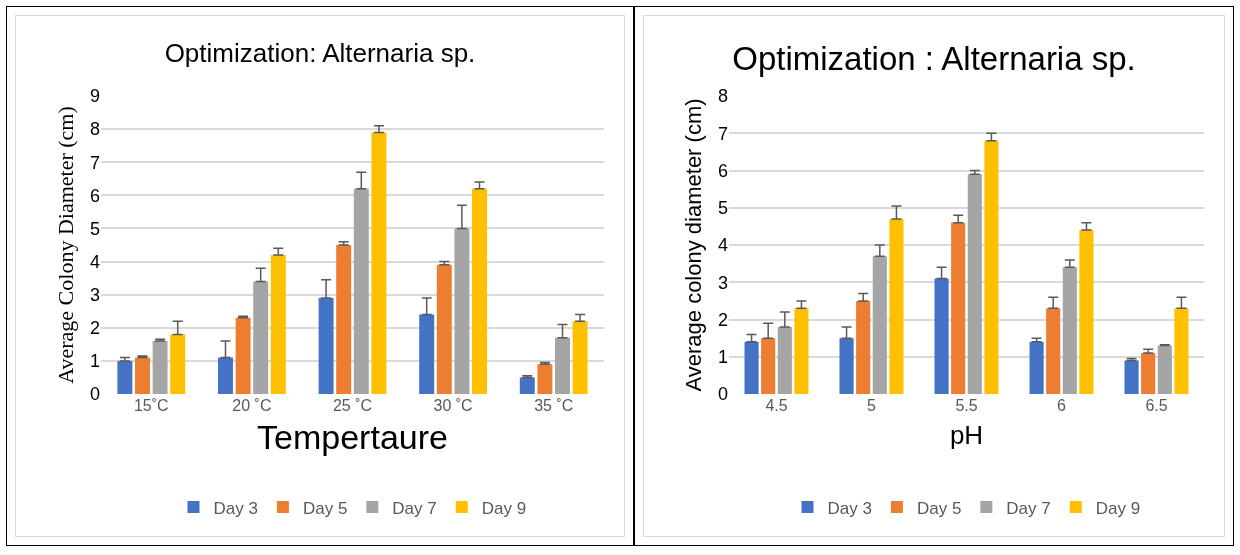 This screenshot has height=555, width=1240. Describe the element at coordinates (554, 405) in the screenshot. I see `x-tick-label: 35 ˚C` at that location.